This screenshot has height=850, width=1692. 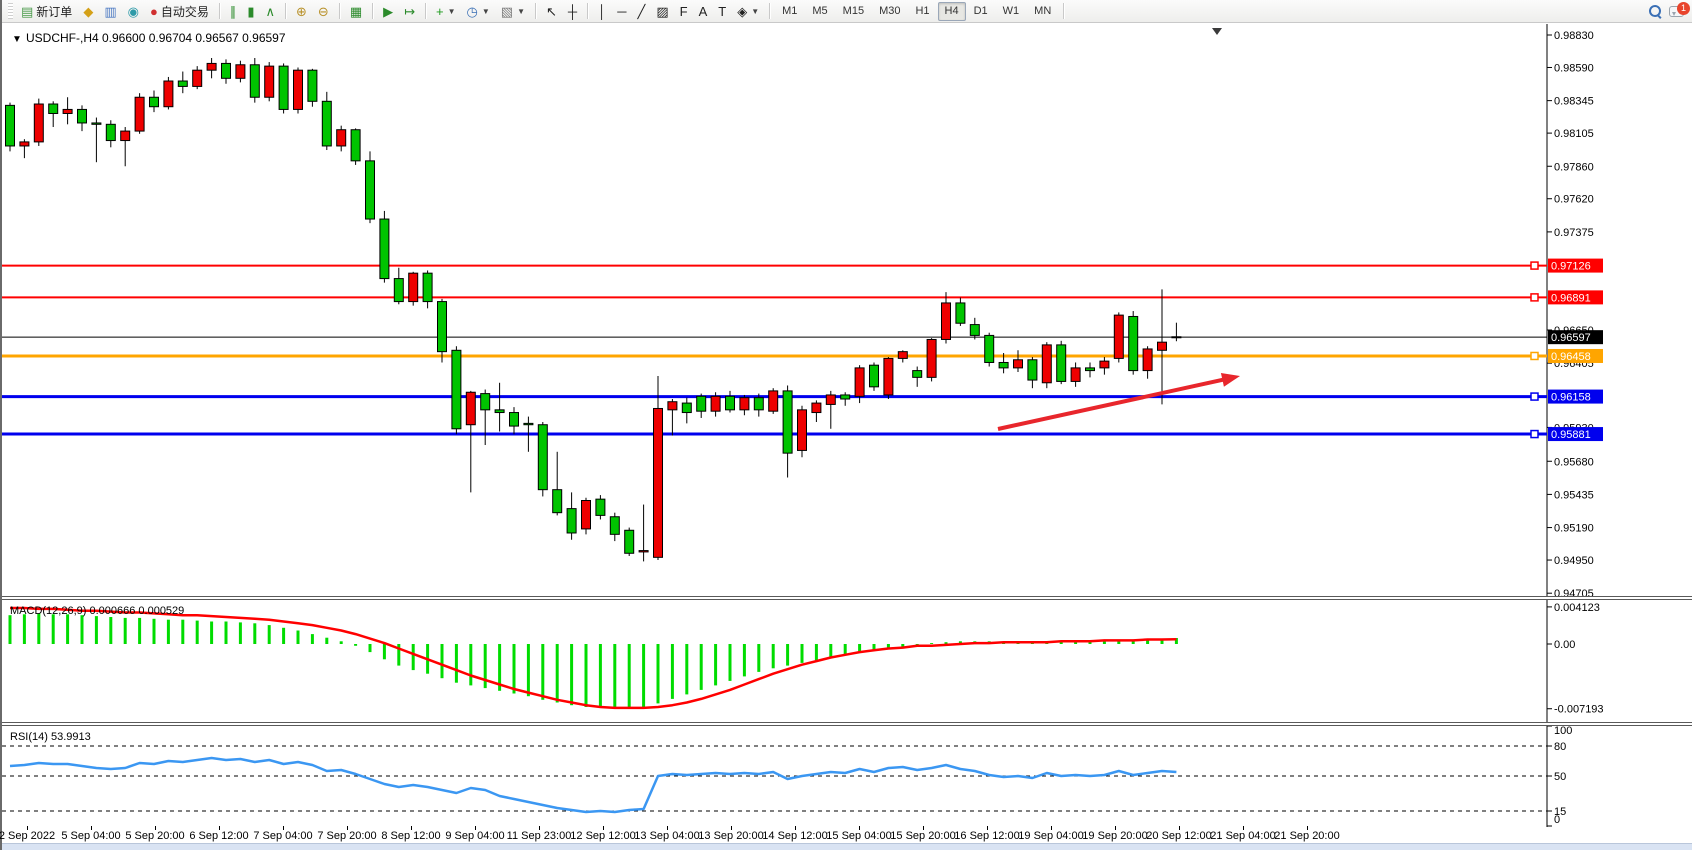 What do you see at coordinates (790, 11) in the screenshot?
I see `timeframe-M1-button: M1` at bounding box center [790, 11].